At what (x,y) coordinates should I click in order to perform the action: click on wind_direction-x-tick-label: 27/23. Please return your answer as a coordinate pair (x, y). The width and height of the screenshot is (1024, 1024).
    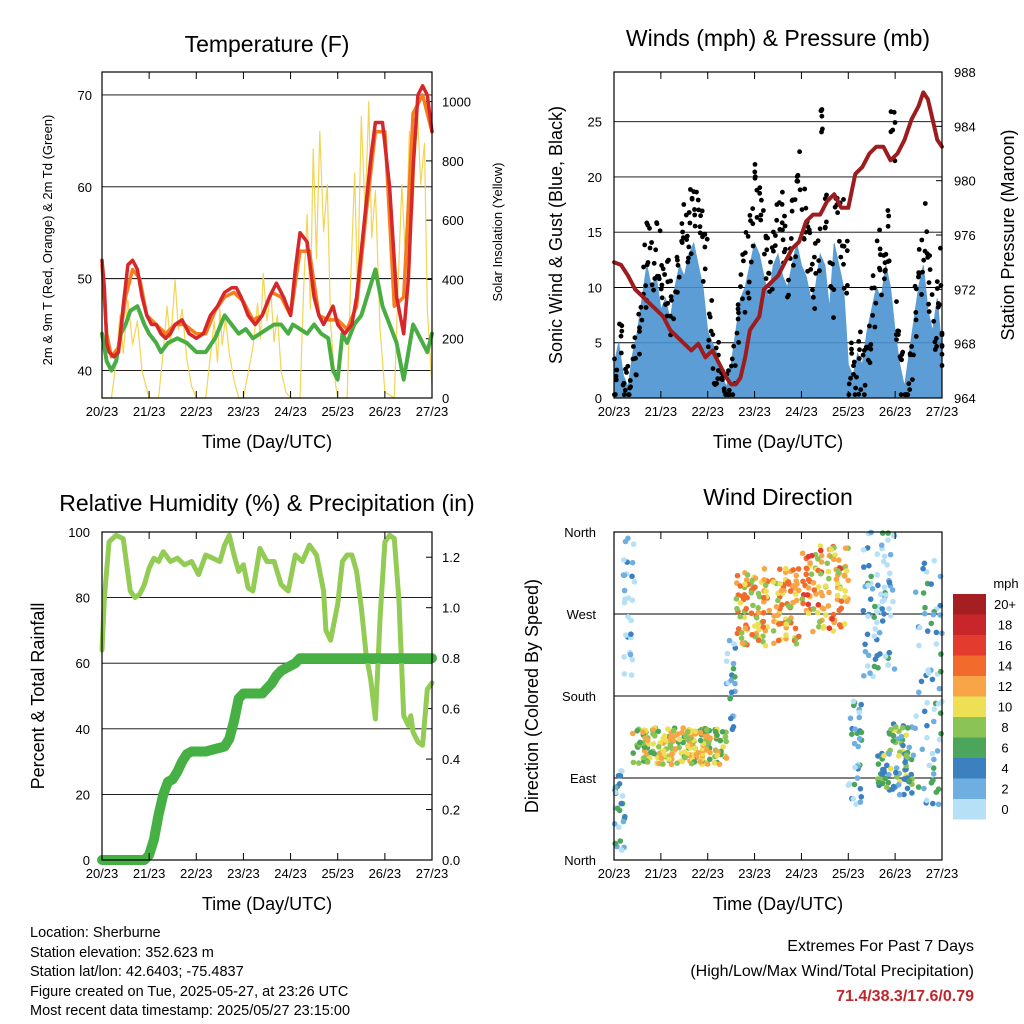
    Looking at the image, I should click on (942, 873).